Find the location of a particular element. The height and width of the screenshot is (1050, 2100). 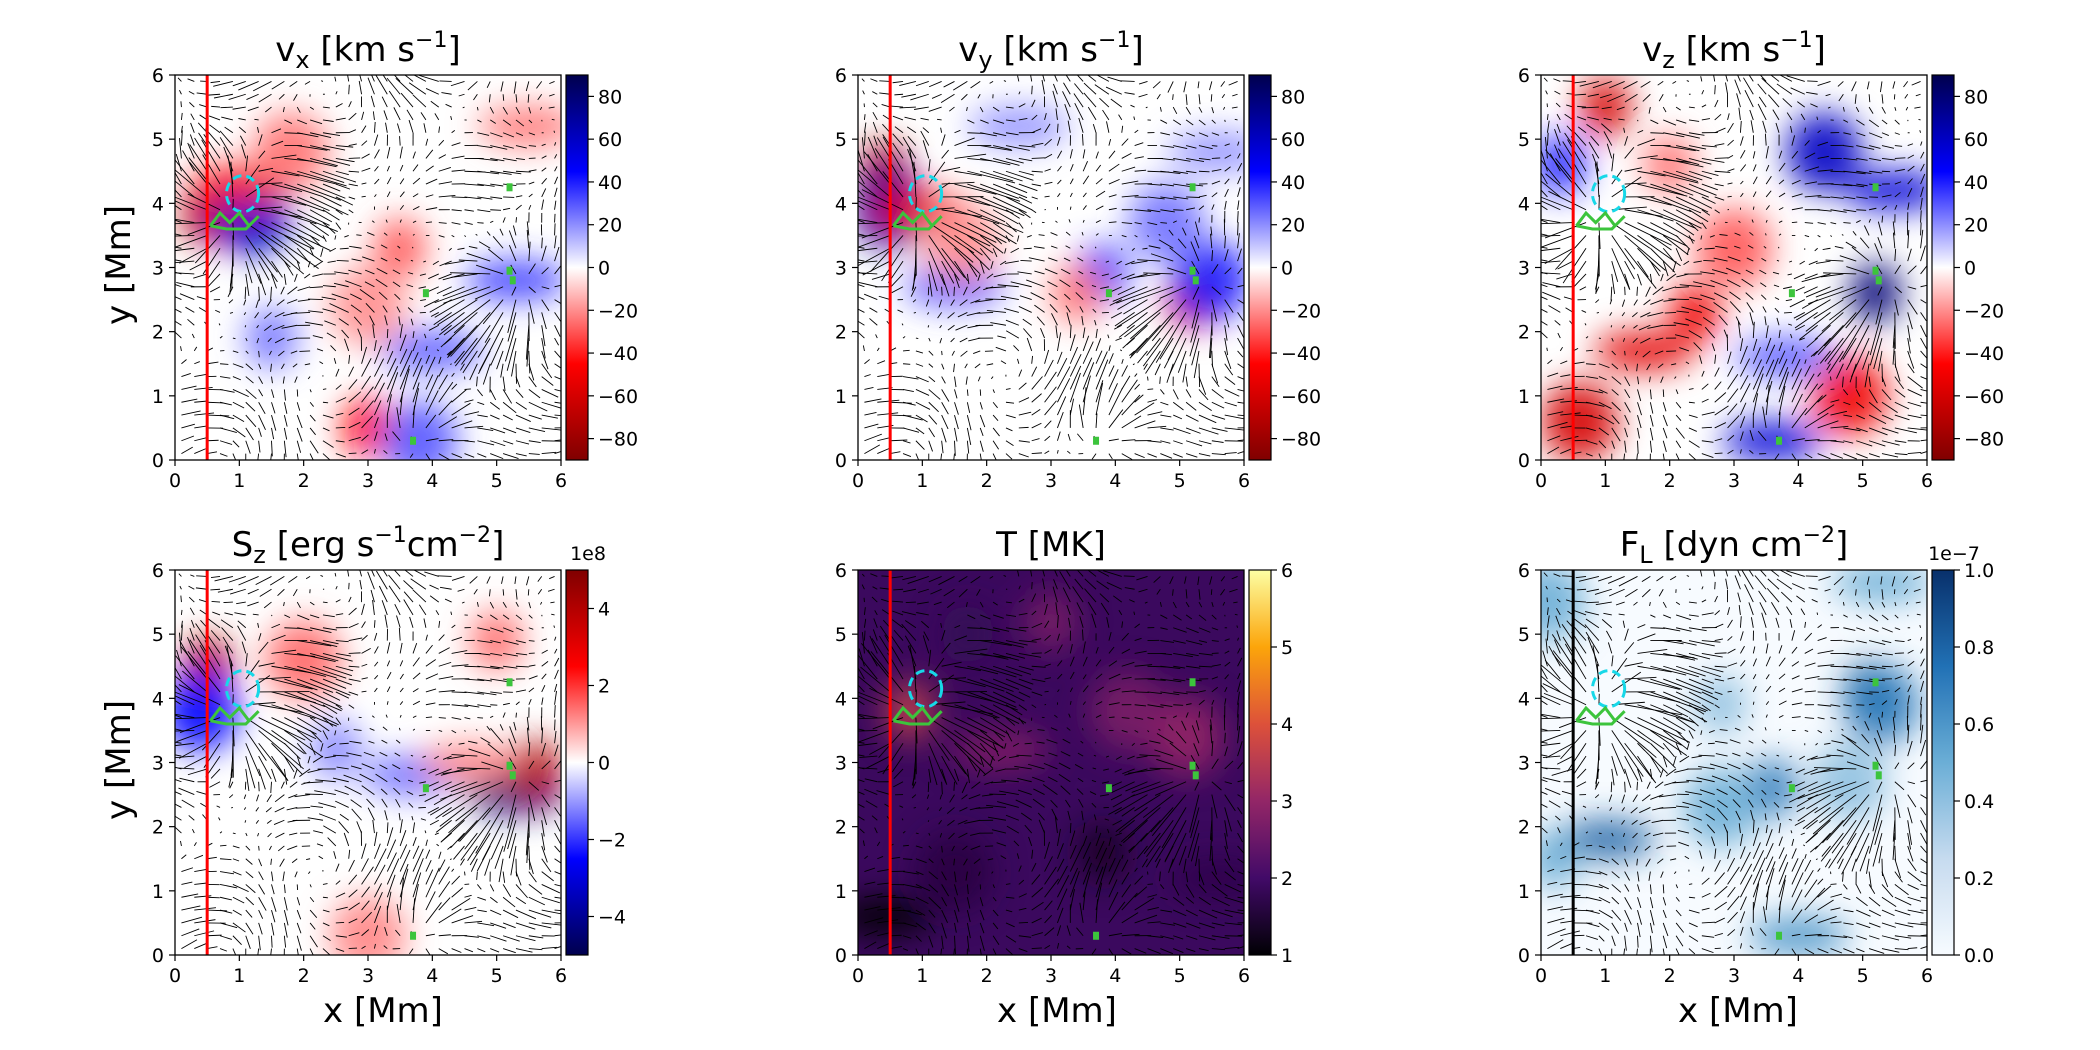

y-tick-label: 0 is located at coordinates (1524, 461).